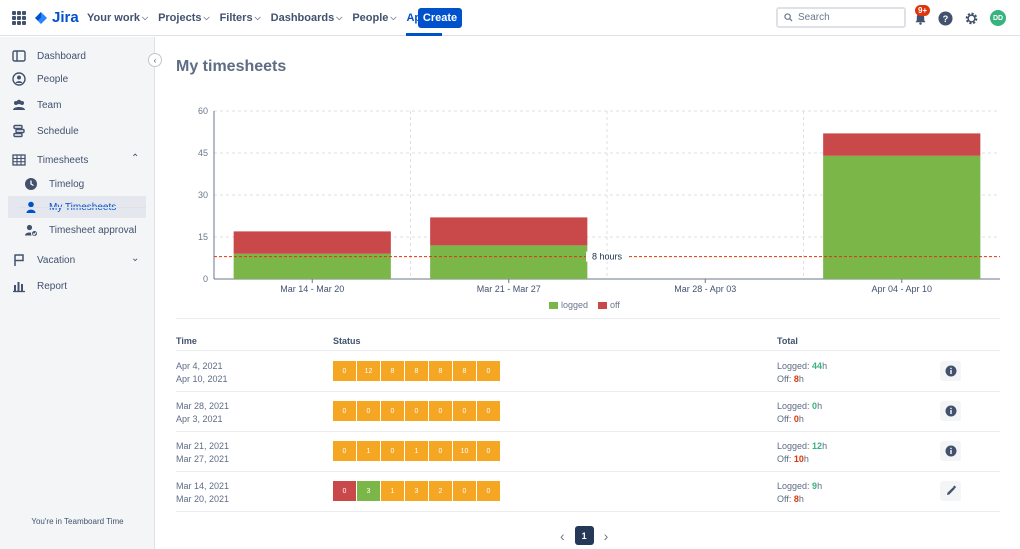 Image resolution: width=1020 pixels, height=549 pixels. I want to click on sidebar-item-schedule: Schedule, so click(45, 131).